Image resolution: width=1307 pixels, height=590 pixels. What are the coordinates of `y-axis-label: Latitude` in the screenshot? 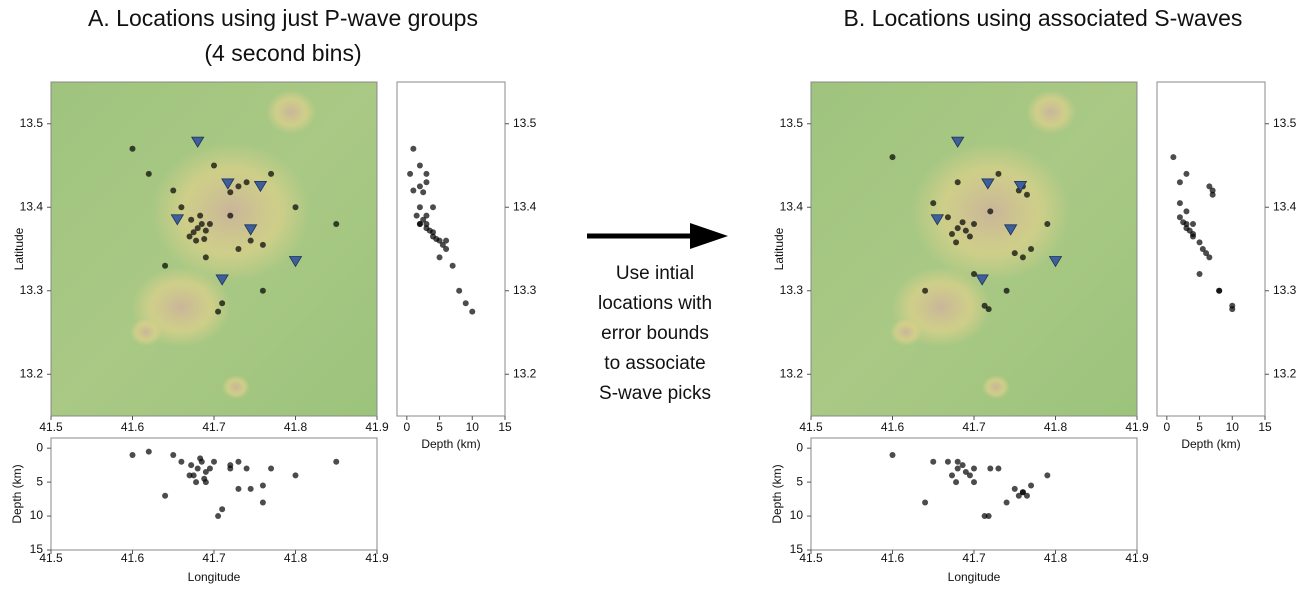 It's located at (779, 248).